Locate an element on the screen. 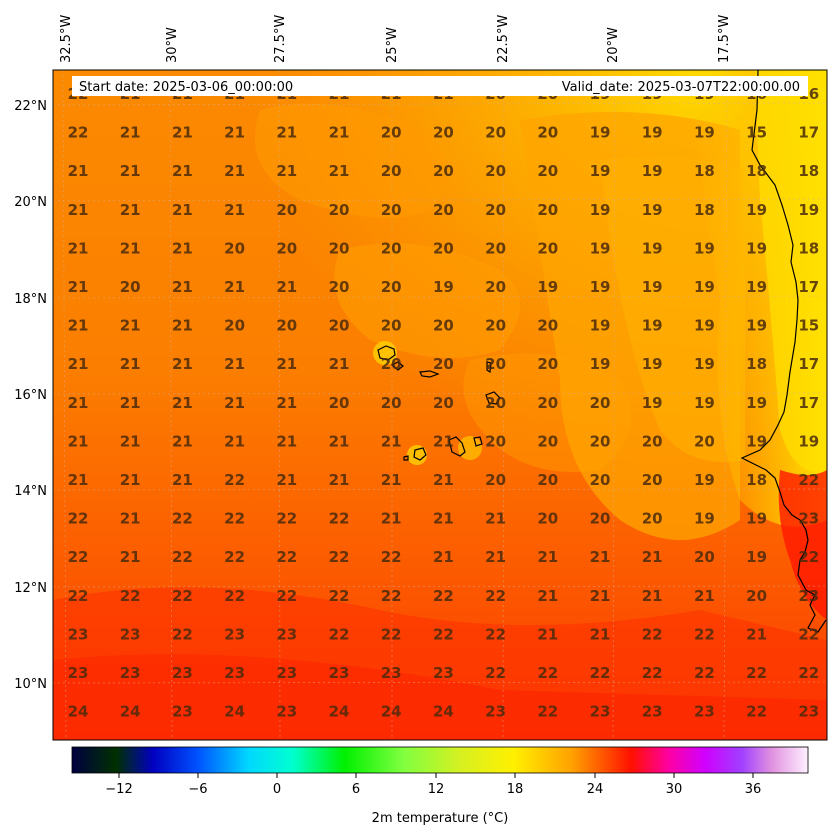  longitude-label: 25°W is located at coordinates (392, 45).